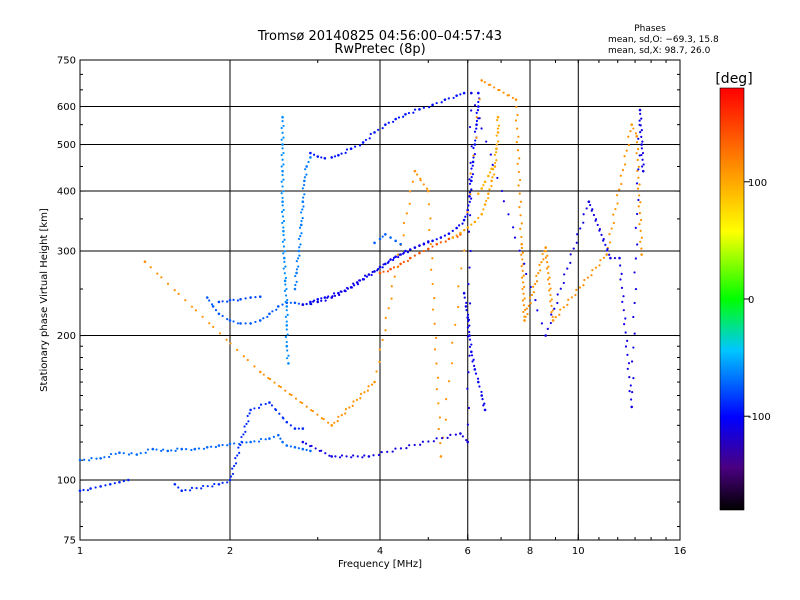 Image resolution: width=800 pixels, height=600 pixels. What do you see at coordinates (530, 551) in the screenshot?
I see `x-tick-label: 8` at bounding box center [530, 551].